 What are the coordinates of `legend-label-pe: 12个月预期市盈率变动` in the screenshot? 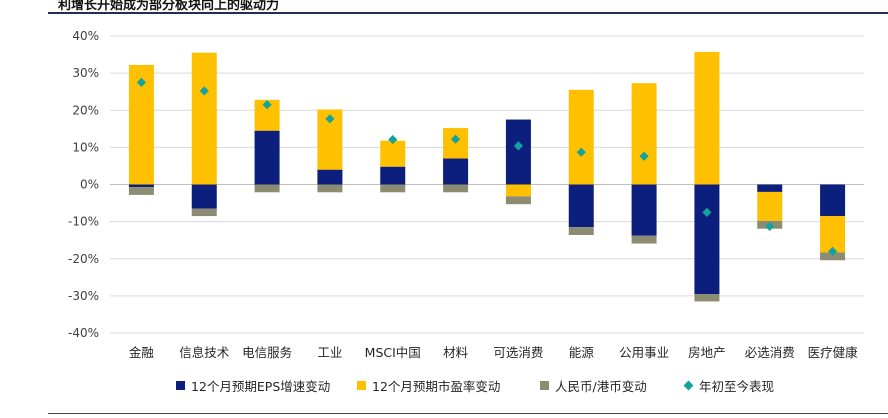 It's located at (436, 386).